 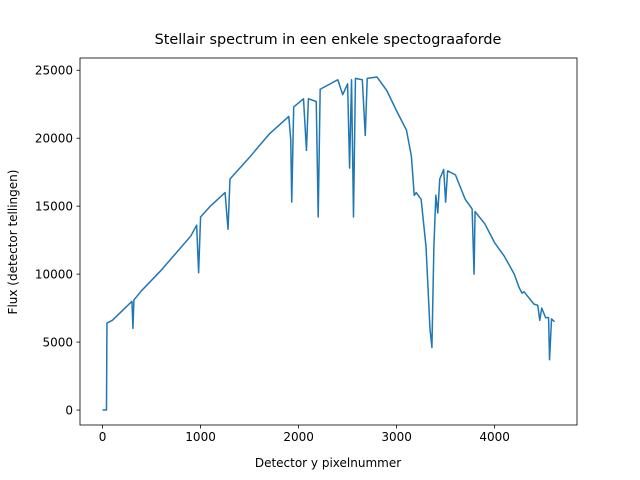 What do you see at coordinates (298, 437) in the screenshot?
I see `x-tick-label: 2000` at bounding box center [298, 437].